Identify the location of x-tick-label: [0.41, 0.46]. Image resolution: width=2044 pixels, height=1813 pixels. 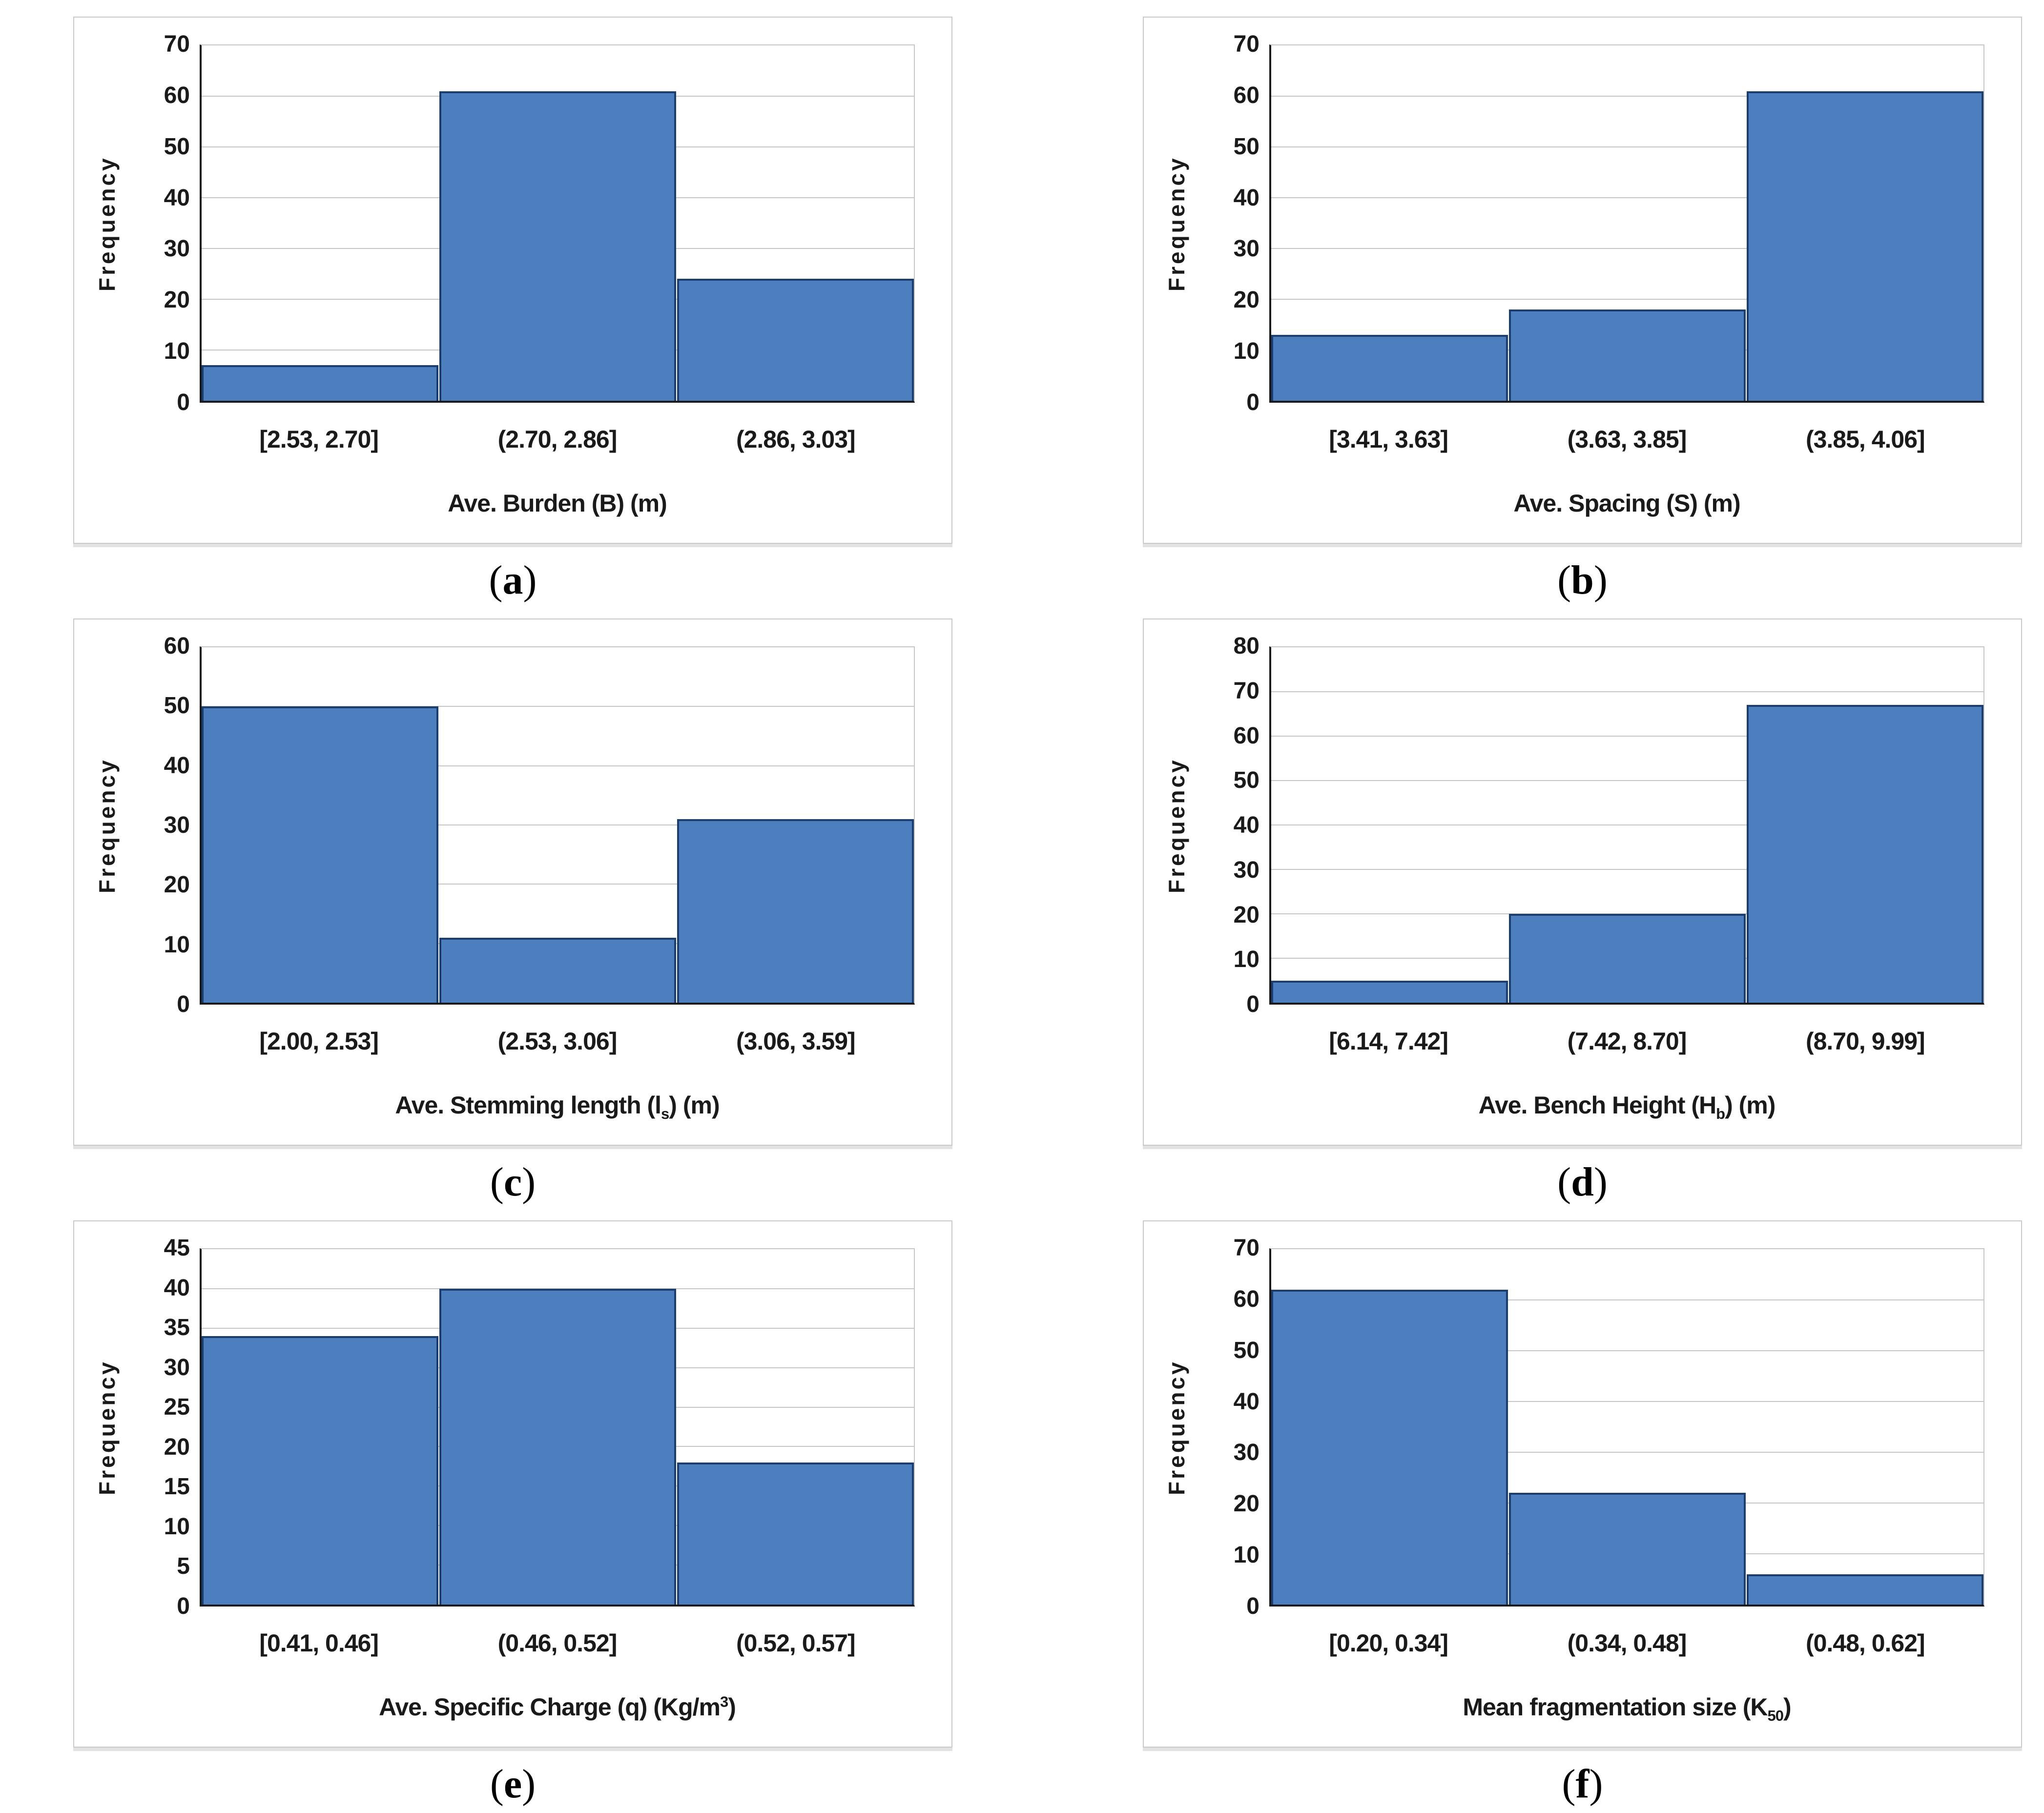
(319, 1643).